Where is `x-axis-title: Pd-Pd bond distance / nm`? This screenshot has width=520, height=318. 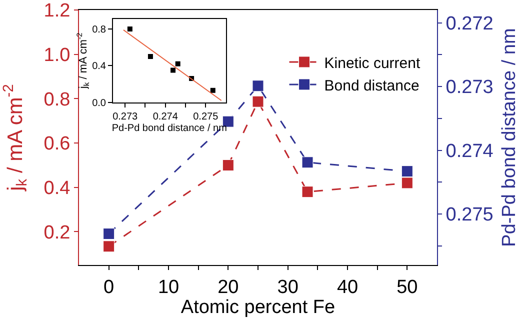 x-axis-title: Pd-Pd bond distance / nm is located at coordinates (169, 128).